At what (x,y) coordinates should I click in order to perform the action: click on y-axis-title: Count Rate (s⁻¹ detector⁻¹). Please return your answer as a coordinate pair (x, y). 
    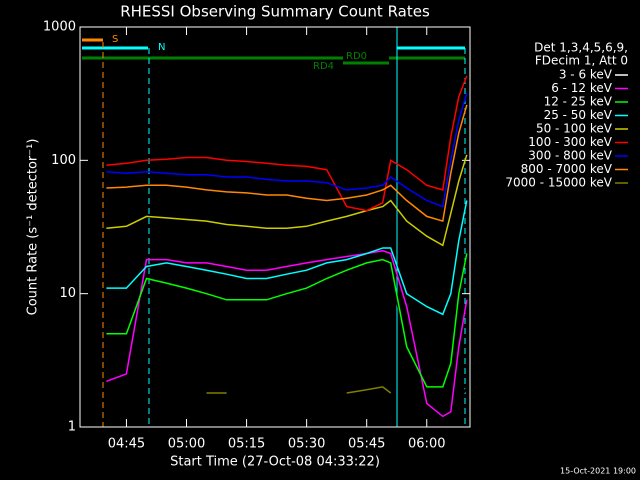
    Looking at the image, I should click on (33, 227).